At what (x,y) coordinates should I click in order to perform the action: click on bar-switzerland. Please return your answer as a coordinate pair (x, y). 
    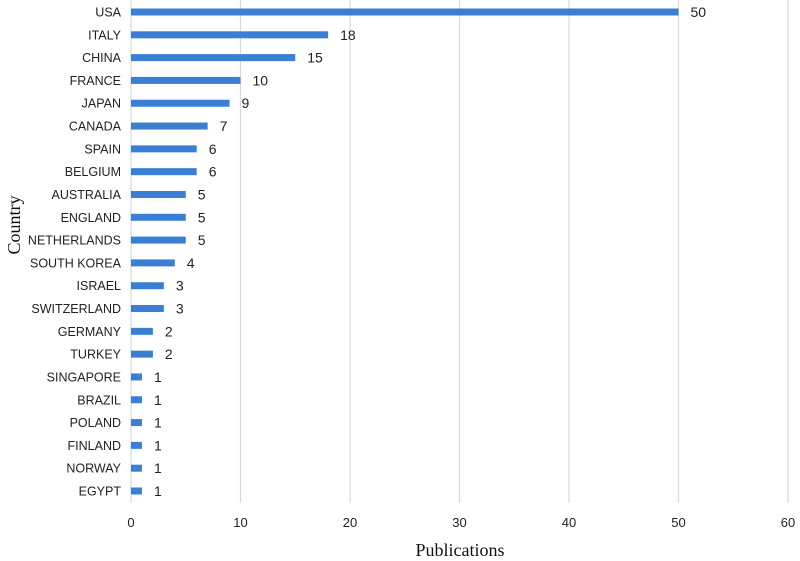
    Looking at the image, I should click on (147, 309).